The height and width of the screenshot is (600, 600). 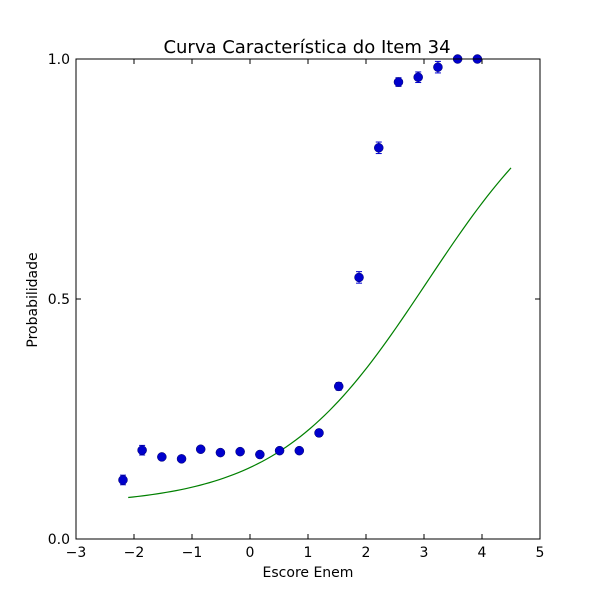 What do you see at coordinates (540, 553) in the screenshot?
I see `x-tick-label: 5` at bounding box center [540, 553].